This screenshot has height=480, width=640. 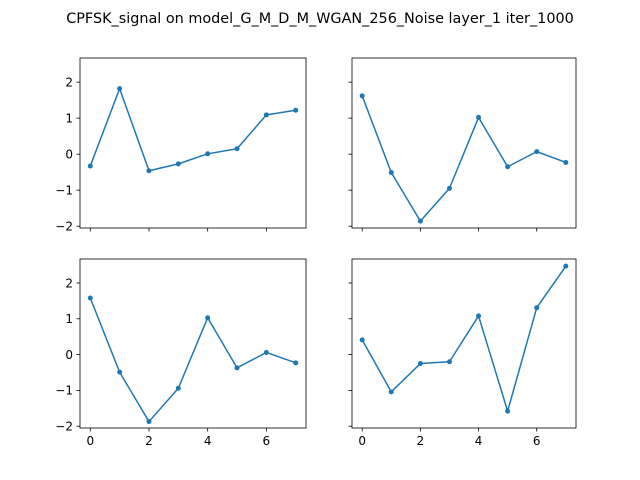 I want to click on subplot-top-right, so click(x=462, y=144).